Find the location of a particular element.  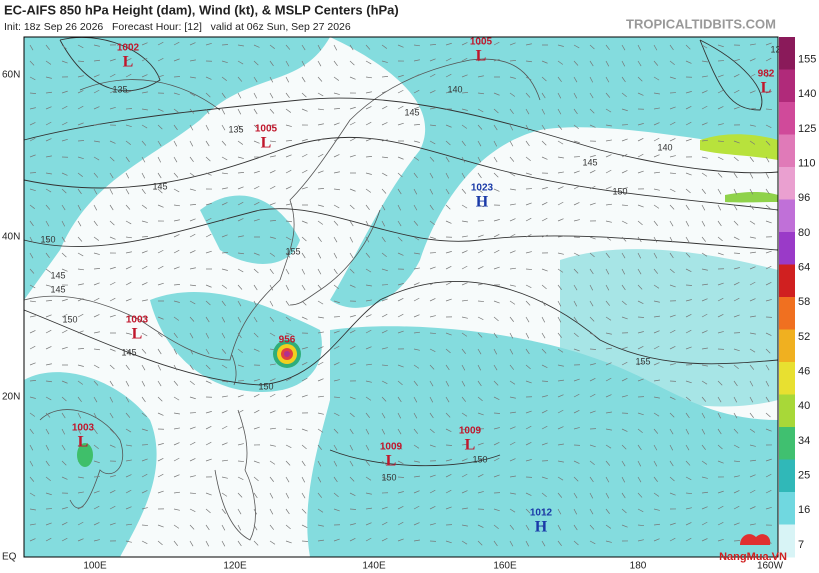

lon-label: 160E is located at coordinates (505, 566).